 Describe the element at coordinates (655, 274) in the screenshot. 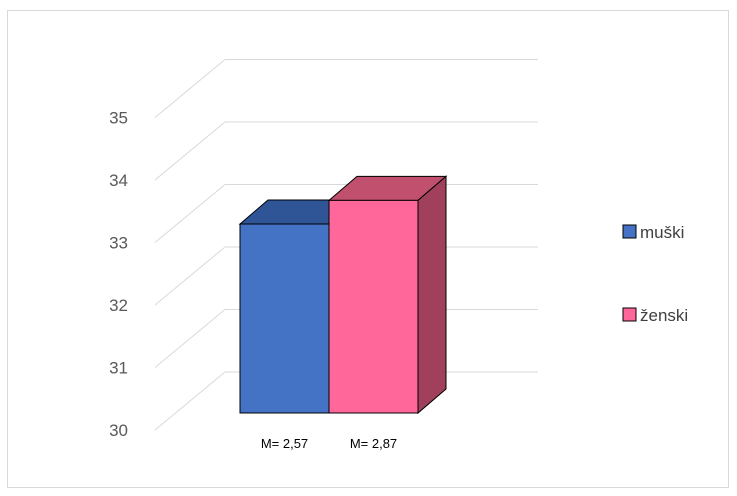

I see `legend: muški ženski` at that location.